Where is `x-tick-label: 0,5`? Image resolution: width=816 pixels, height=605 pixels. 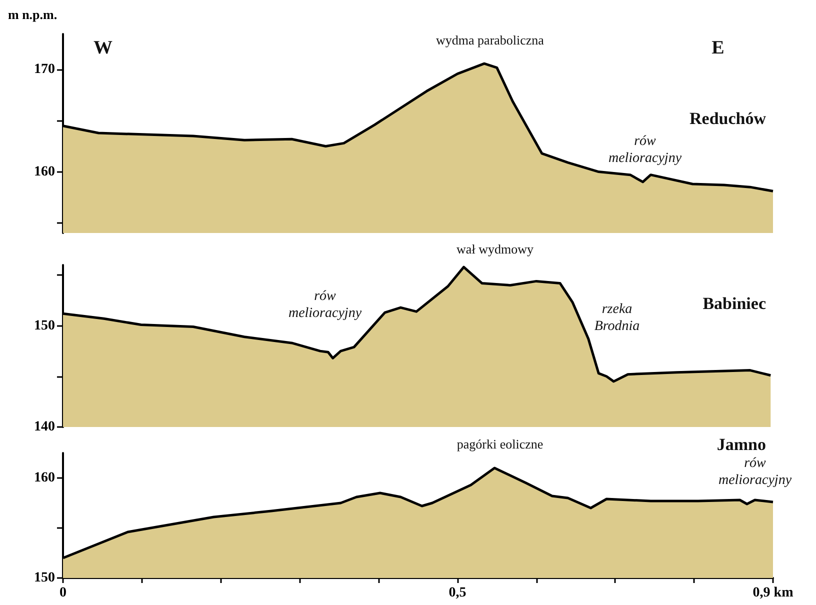 x-tick-label: 0,5 is located at coordinates (457, 593).